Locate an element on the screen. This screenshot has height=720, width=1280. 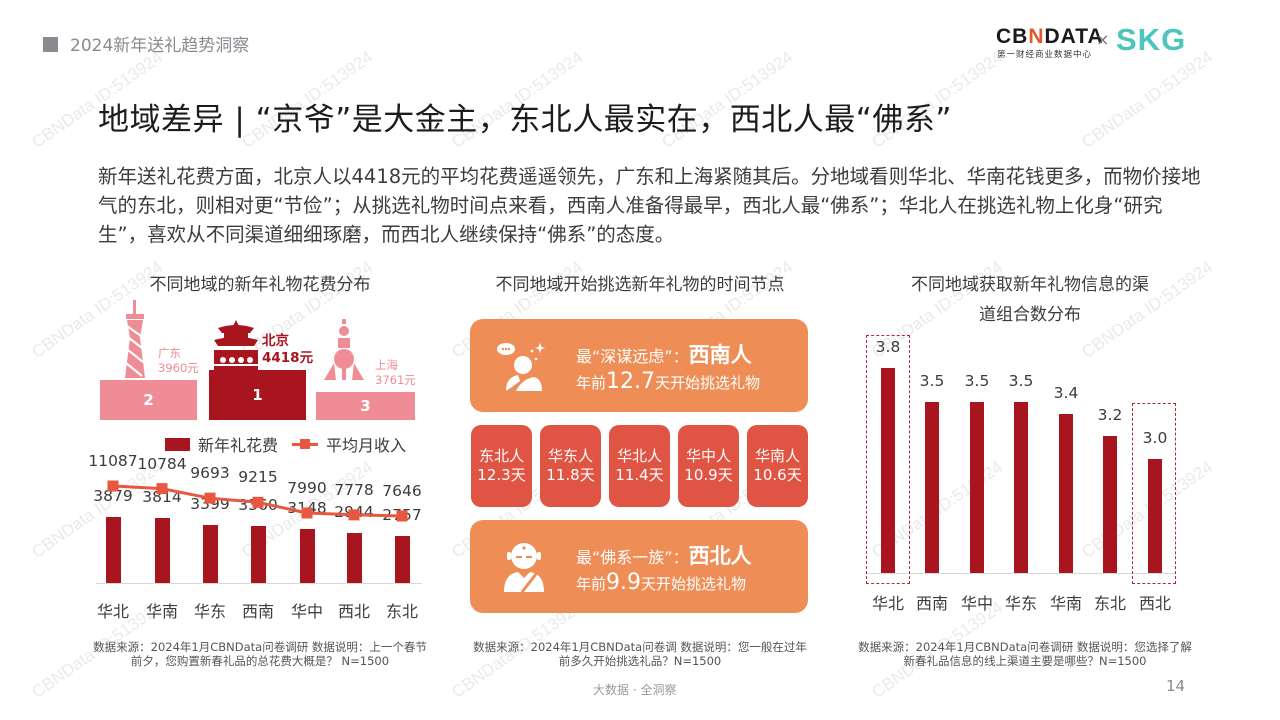
spending-value-label: 2944 is located at coordinates (354, 511).